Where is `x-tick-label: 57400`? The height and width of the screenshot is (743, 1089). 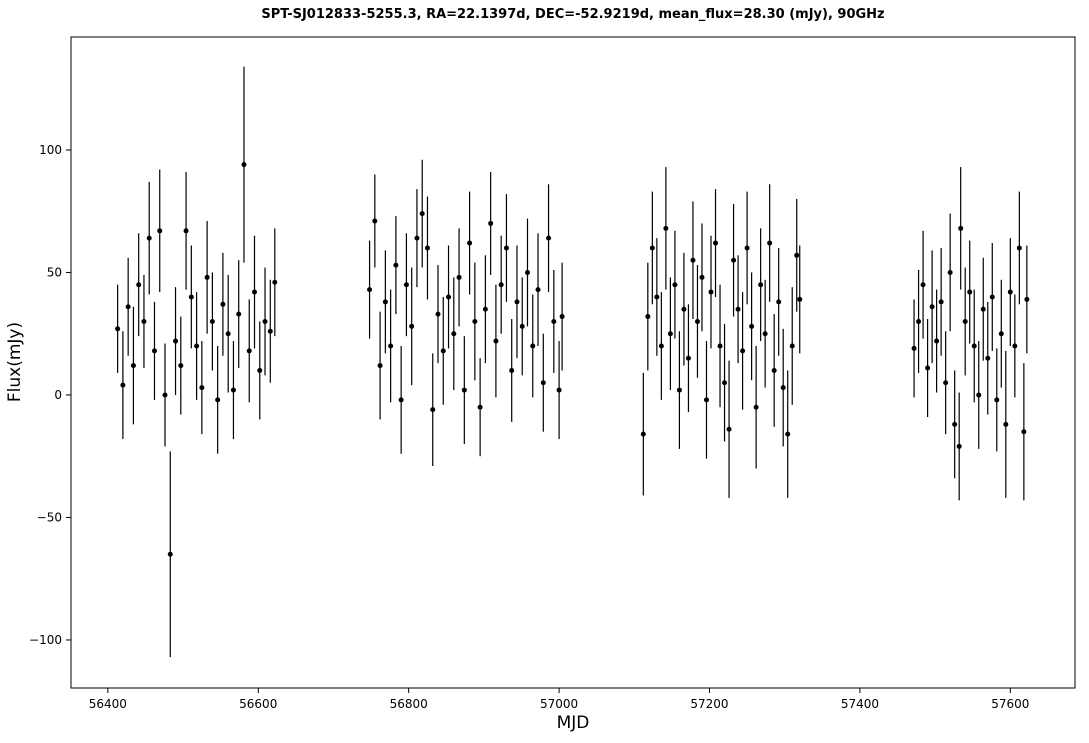
x-tick-label: 57400 is located at coordinates (860, 704).